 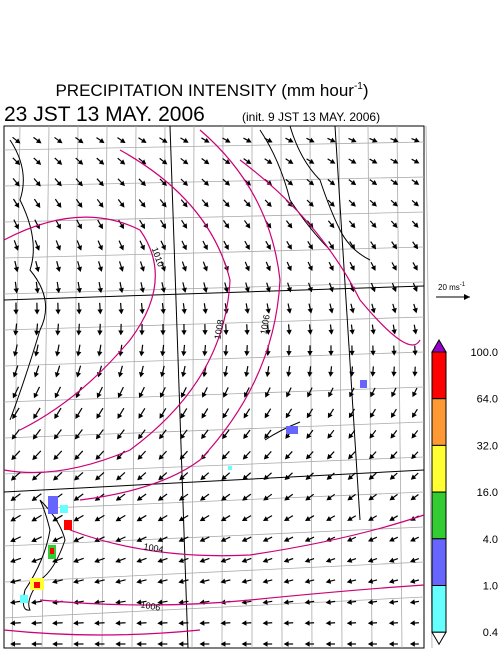 I want to click on title-close: ), so click(x=366, y=90).